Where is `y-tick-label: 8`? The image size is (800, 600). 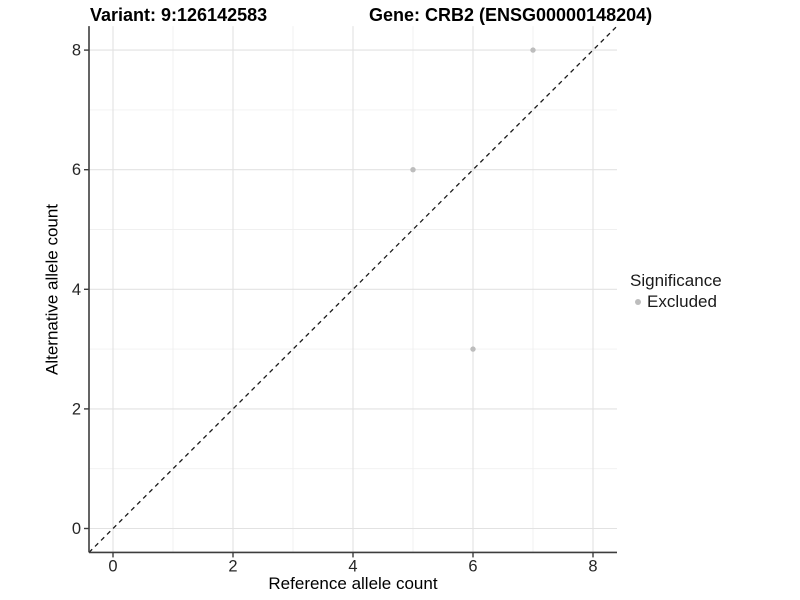 y-tick-label: 8 is located at coordinates (76, 51).